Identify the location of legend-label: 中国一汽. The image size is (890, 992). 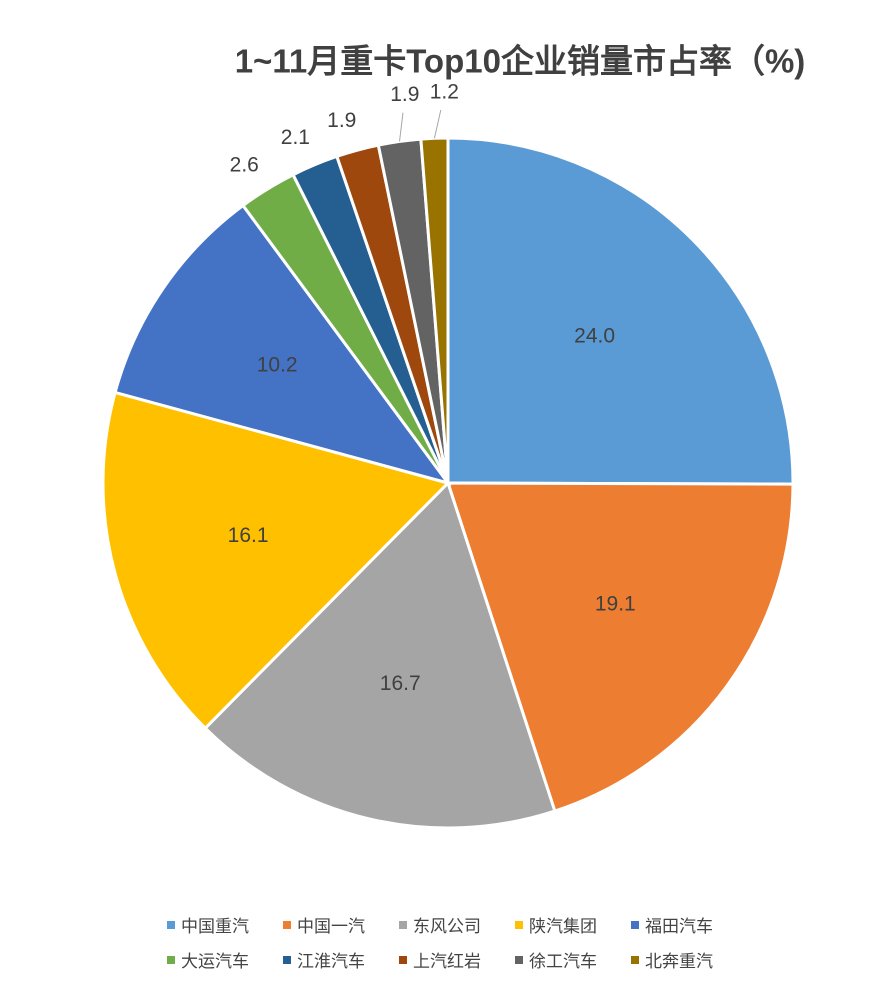
(331, 927).